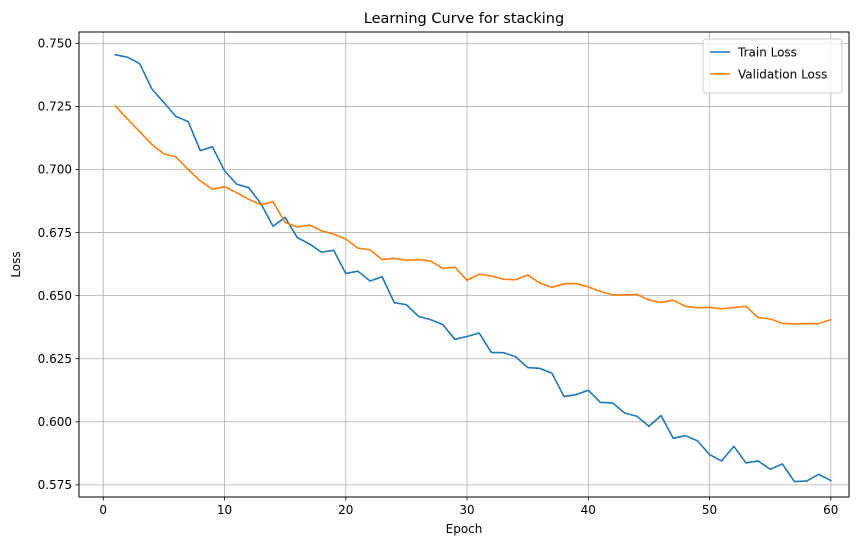 This screenshot has height=547, width=863. Describe the element at coordinates (767, 53) in the screenshot. I see `legend-train-loss-label: Train Loss` at that location.